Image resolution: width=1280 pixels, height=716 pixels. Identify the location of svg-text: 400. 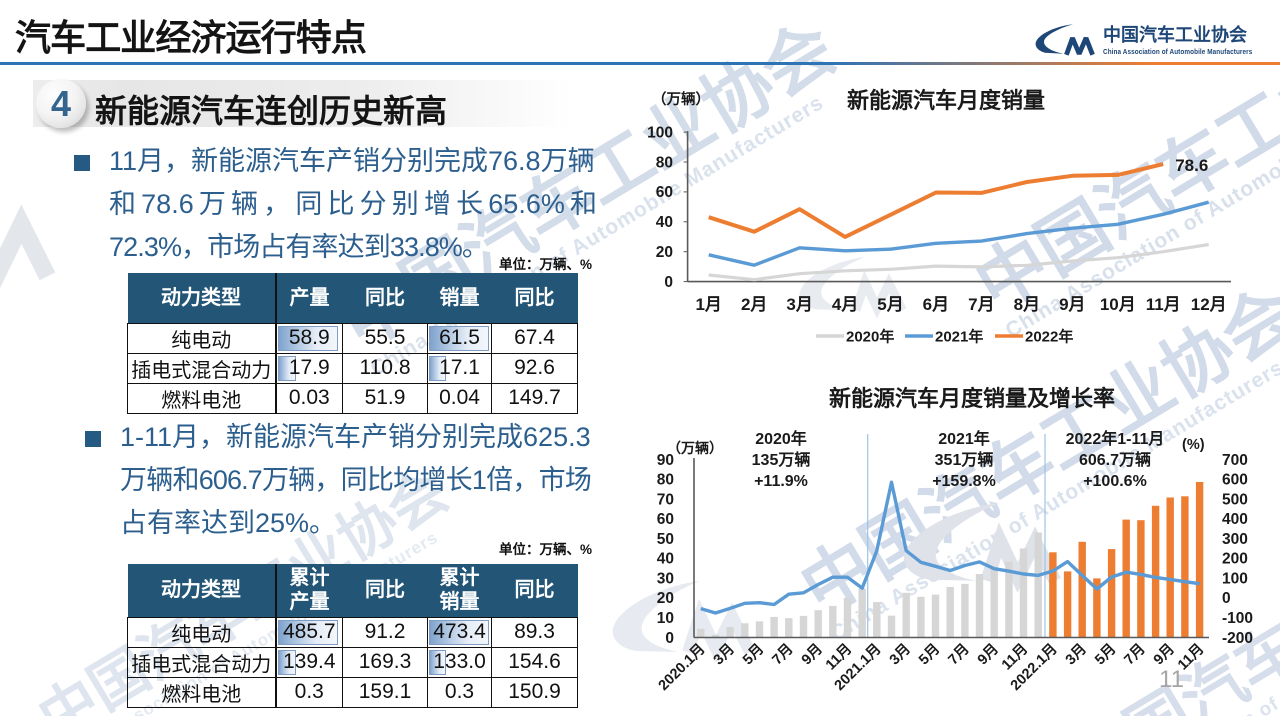
(1235, 519).